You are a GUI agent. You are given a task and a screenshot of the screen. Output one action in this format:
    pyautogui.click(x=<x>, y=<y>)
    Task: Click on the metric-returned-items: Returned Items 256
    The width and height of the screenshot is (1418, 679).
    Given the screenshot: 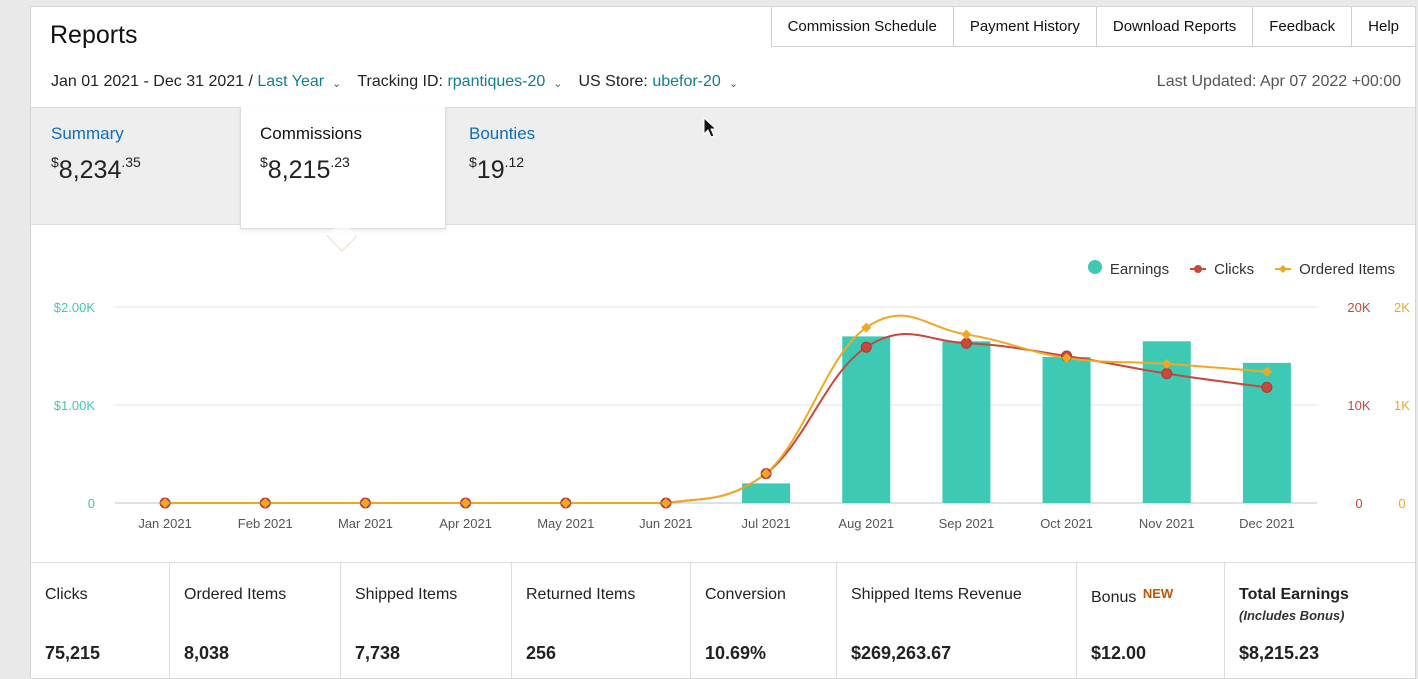 What is the action you would take?
    pyautogui.click(x=601, y=620)
    